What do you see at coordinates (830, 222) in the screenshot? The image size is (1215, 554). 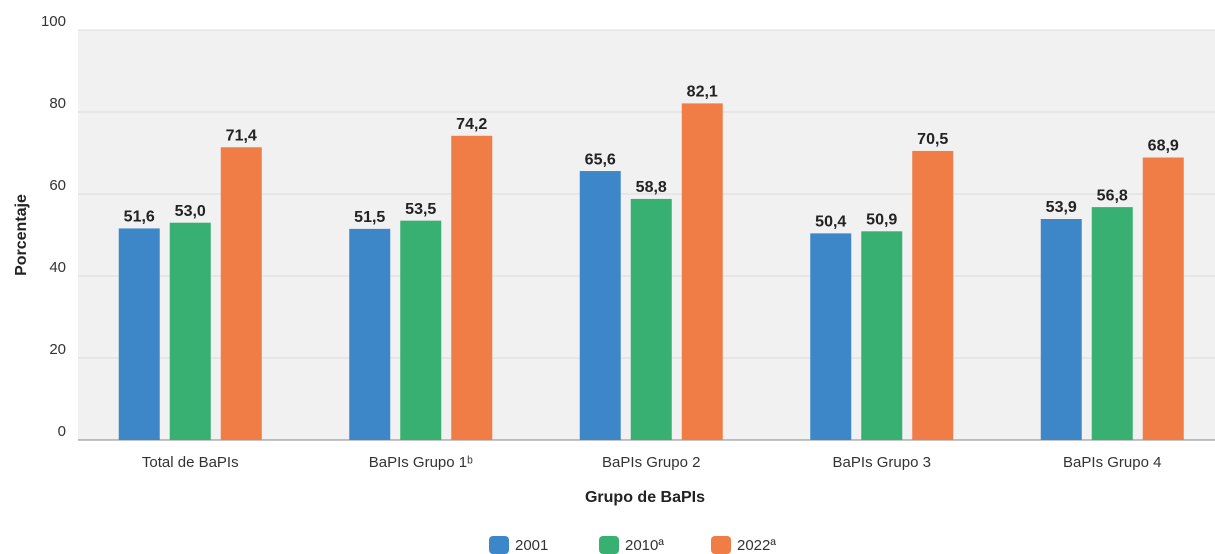 I see `value-label: 50,4` at bounding box center [830, 222].